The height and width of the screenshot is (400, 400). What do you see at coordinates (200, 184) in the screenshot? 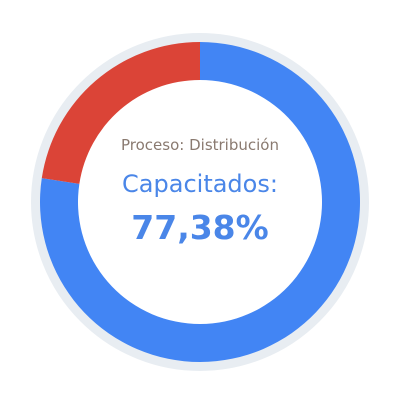
I see `trained-caption: Capacitados:` at bounding box center [200, 184].